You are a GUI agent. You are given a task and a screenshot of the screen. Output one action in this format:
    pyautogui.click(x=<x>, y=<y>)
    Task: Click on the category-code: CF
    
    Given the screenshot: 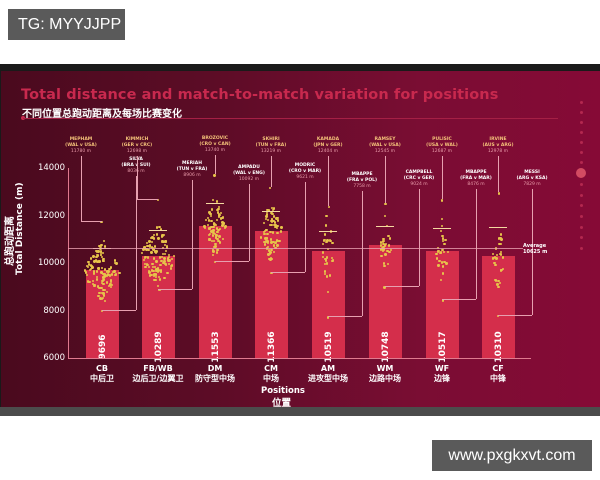 What is the action you would take?
    pyautogui.click(x=498, y=368)
    